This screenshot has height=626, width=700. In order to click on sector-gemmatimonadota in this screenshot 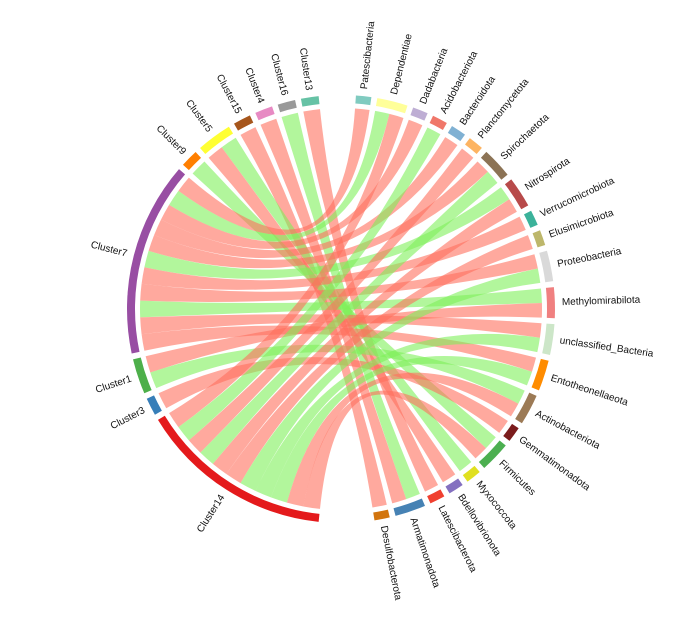, I will do `click(511, 432)`.